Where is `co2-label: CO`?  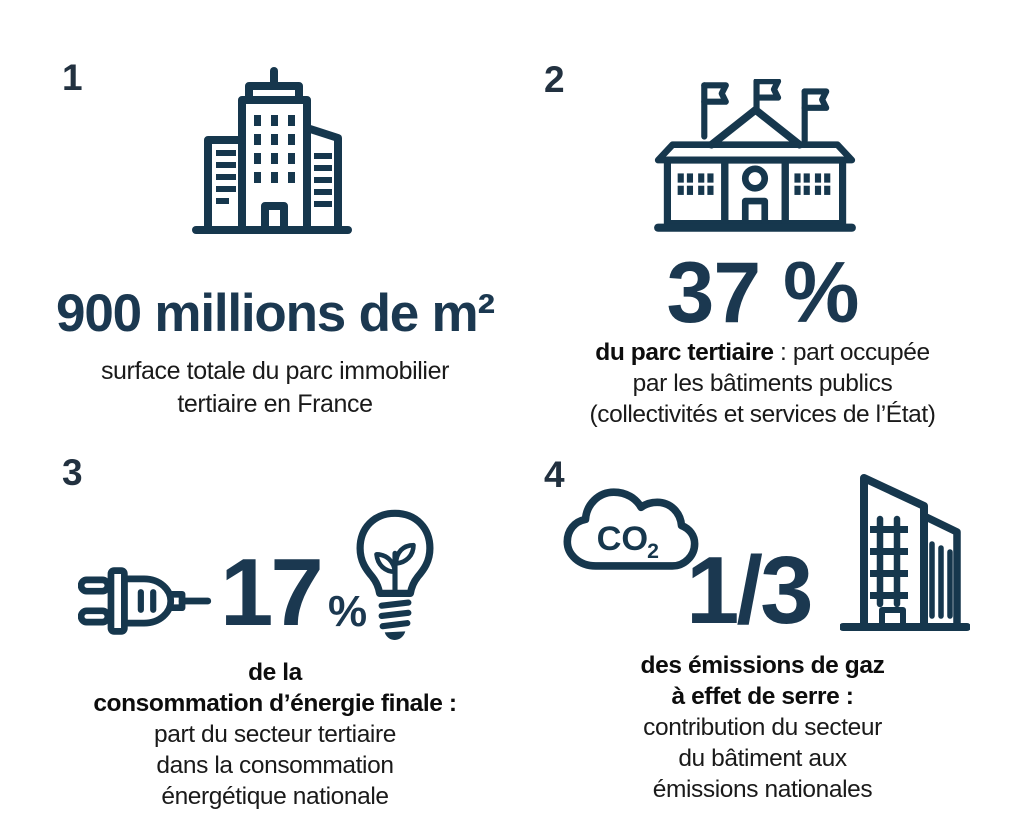
co2-label: CO is located at coordinates (623, 539).